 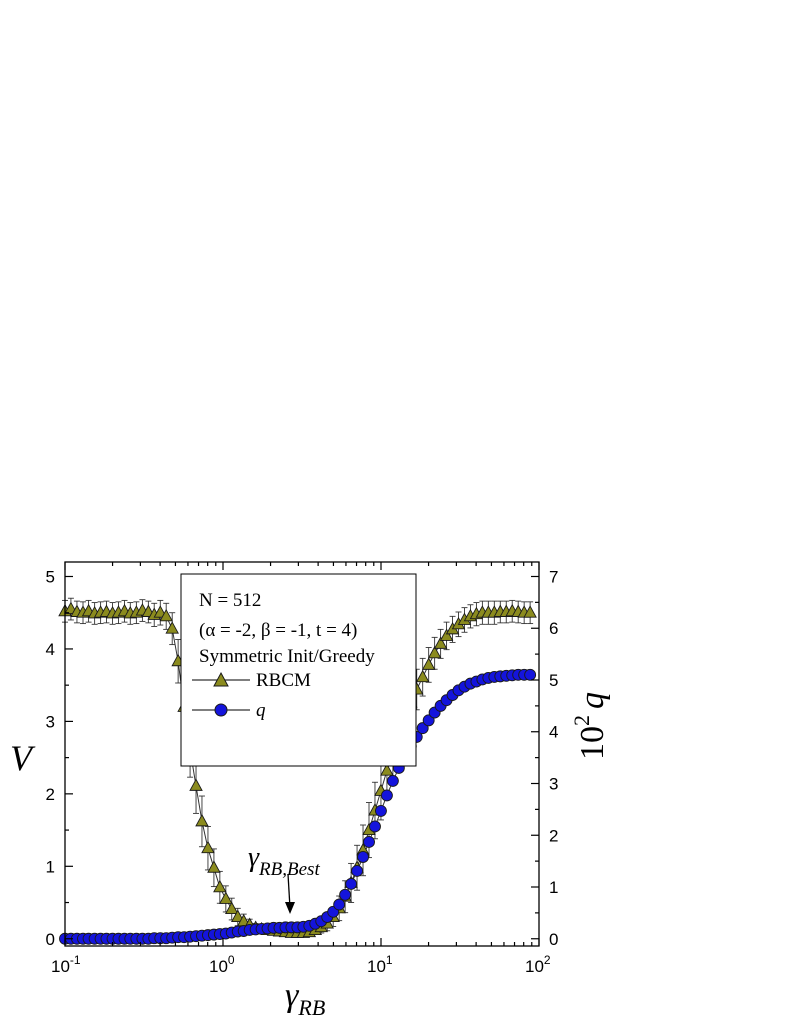 I want to click on x-tick-label: 10⁻¹, so click(x=66, y=964).